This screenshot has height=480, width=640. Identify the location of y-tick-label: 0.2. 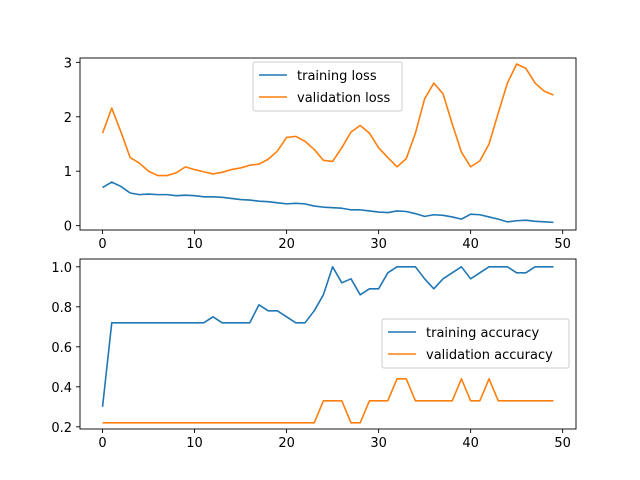
(61, 428).